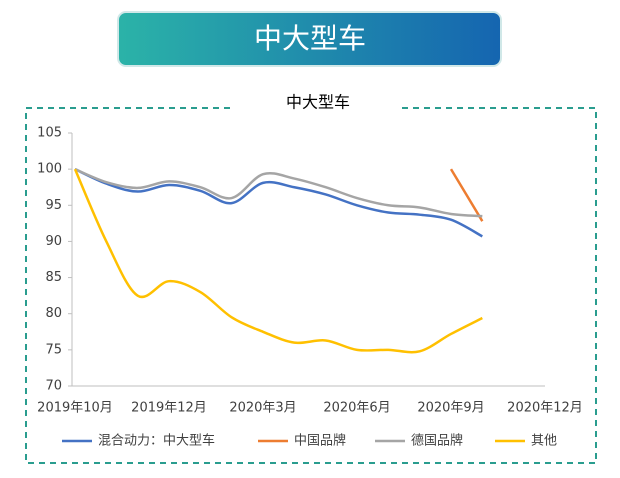 The width and height of the screenshot is (620, 478). What do you see at coordinates (545, 408) in the screenshot?
I see `x-tick-label: 2020年12月` at bounding box center [545, 408].